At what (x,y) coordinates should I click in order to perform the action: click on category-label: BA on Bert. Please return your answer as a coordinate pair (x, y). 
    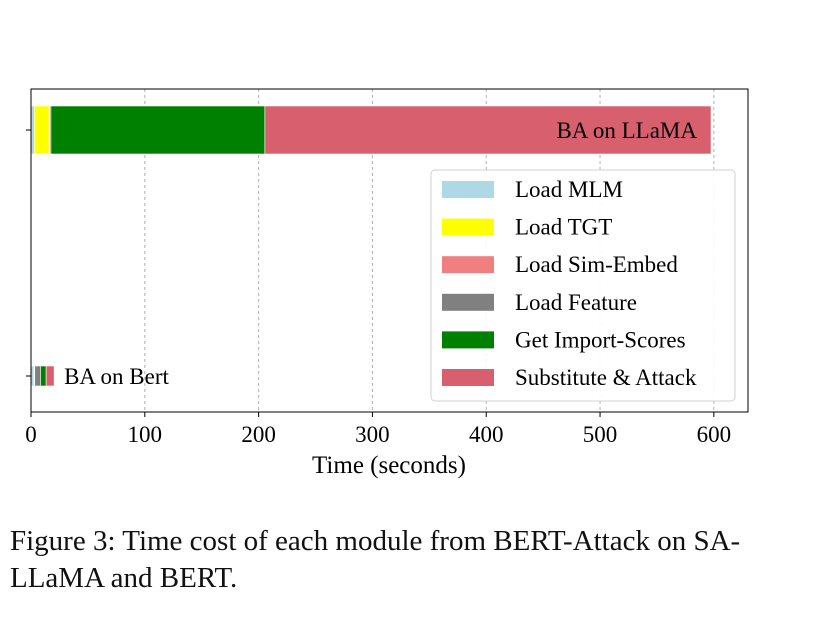
    Looking at the image, I should click on (116, 376).